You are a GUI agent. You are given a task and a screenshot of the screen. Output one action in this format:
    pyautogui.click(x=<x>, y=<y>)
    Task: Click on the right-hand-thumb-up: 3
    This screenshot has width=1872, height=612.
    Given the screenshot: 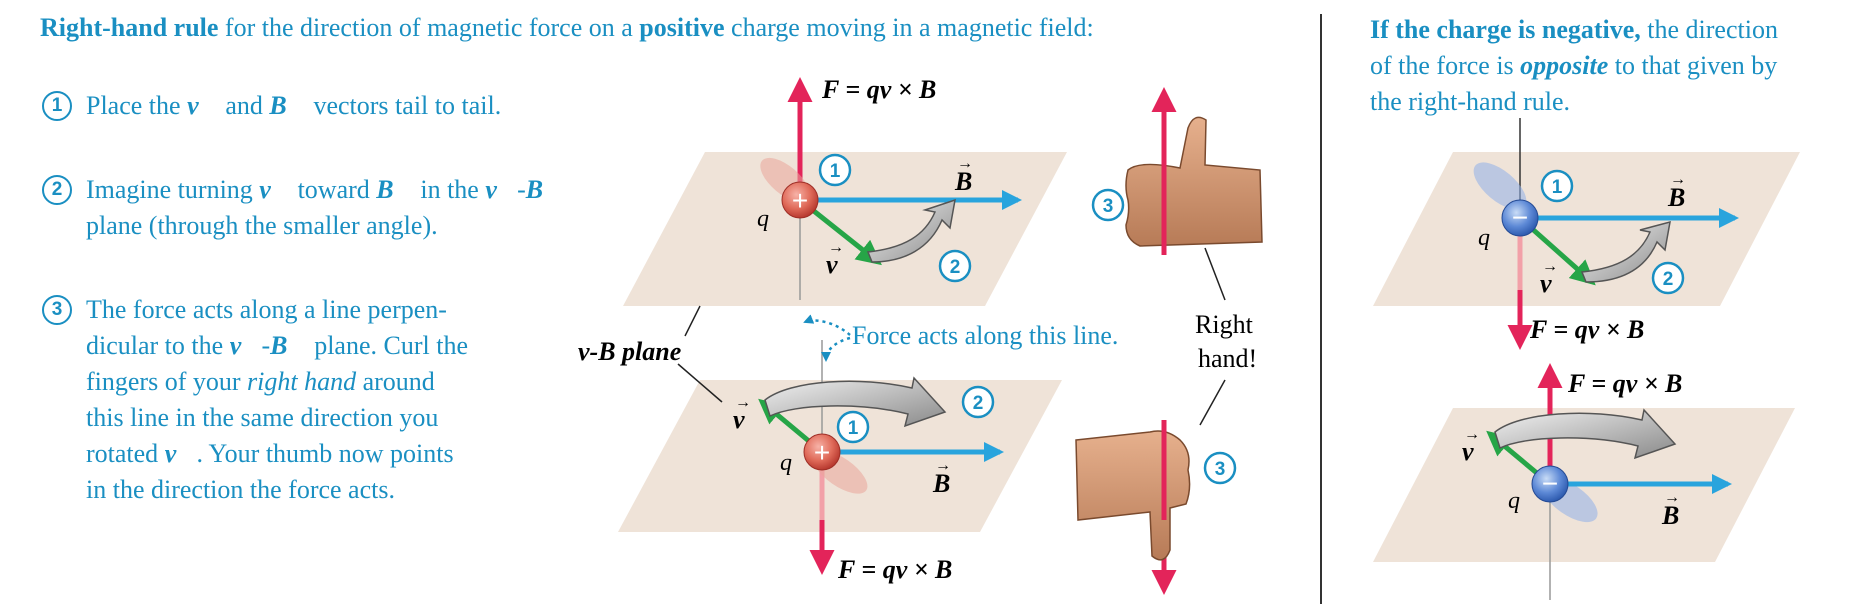 What is the action you would take?
    pyautogui.click(x=1177, y=173)
    